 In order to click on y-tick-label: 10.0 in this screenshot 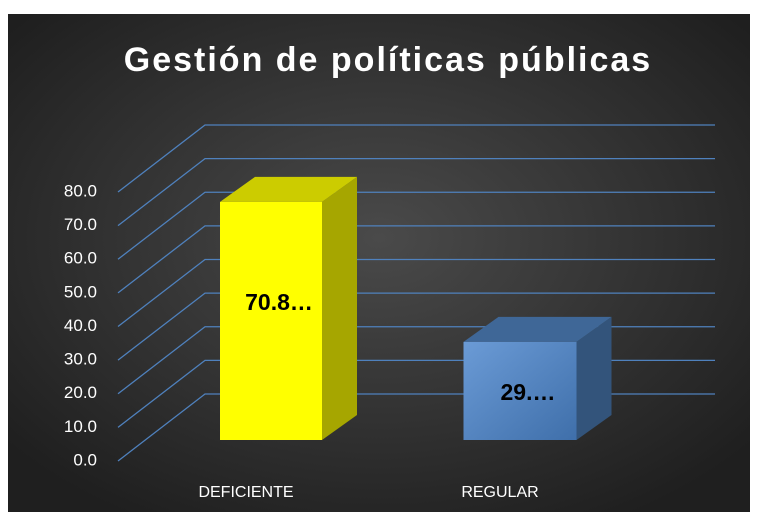, I will do `click(80, 426)`.